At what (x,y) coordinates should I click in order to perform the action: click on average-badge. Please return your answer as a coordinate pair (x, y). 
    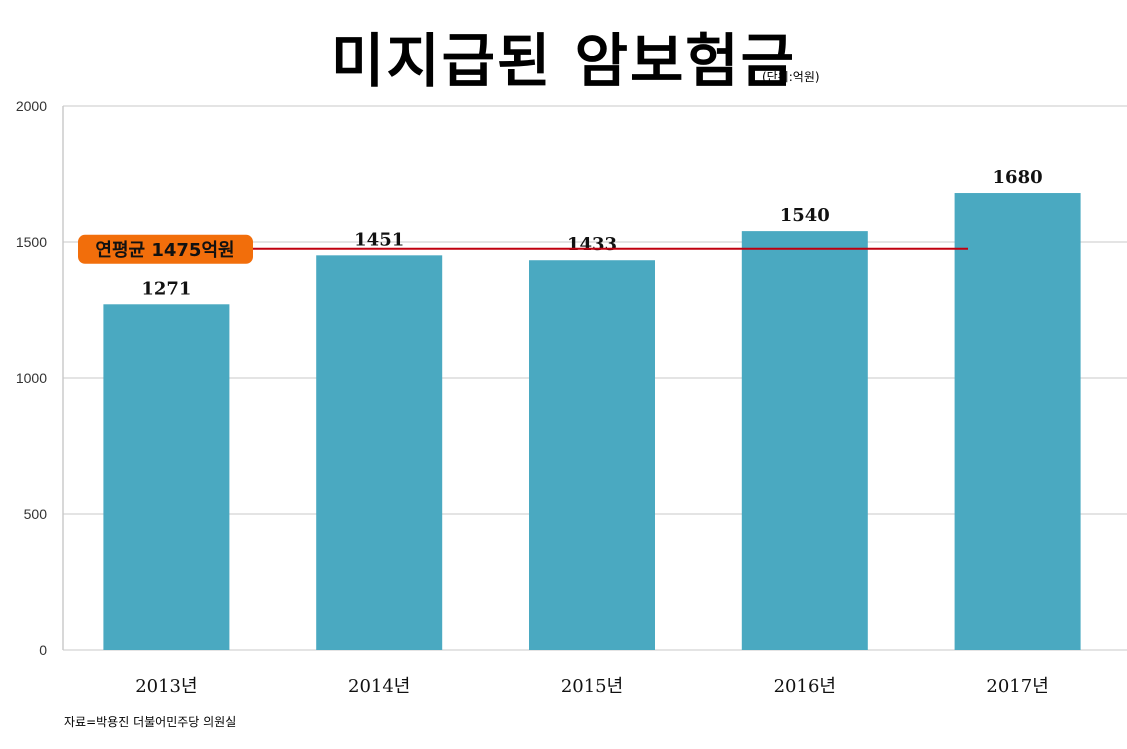
    Looking at the image, I should click on (165, 249).